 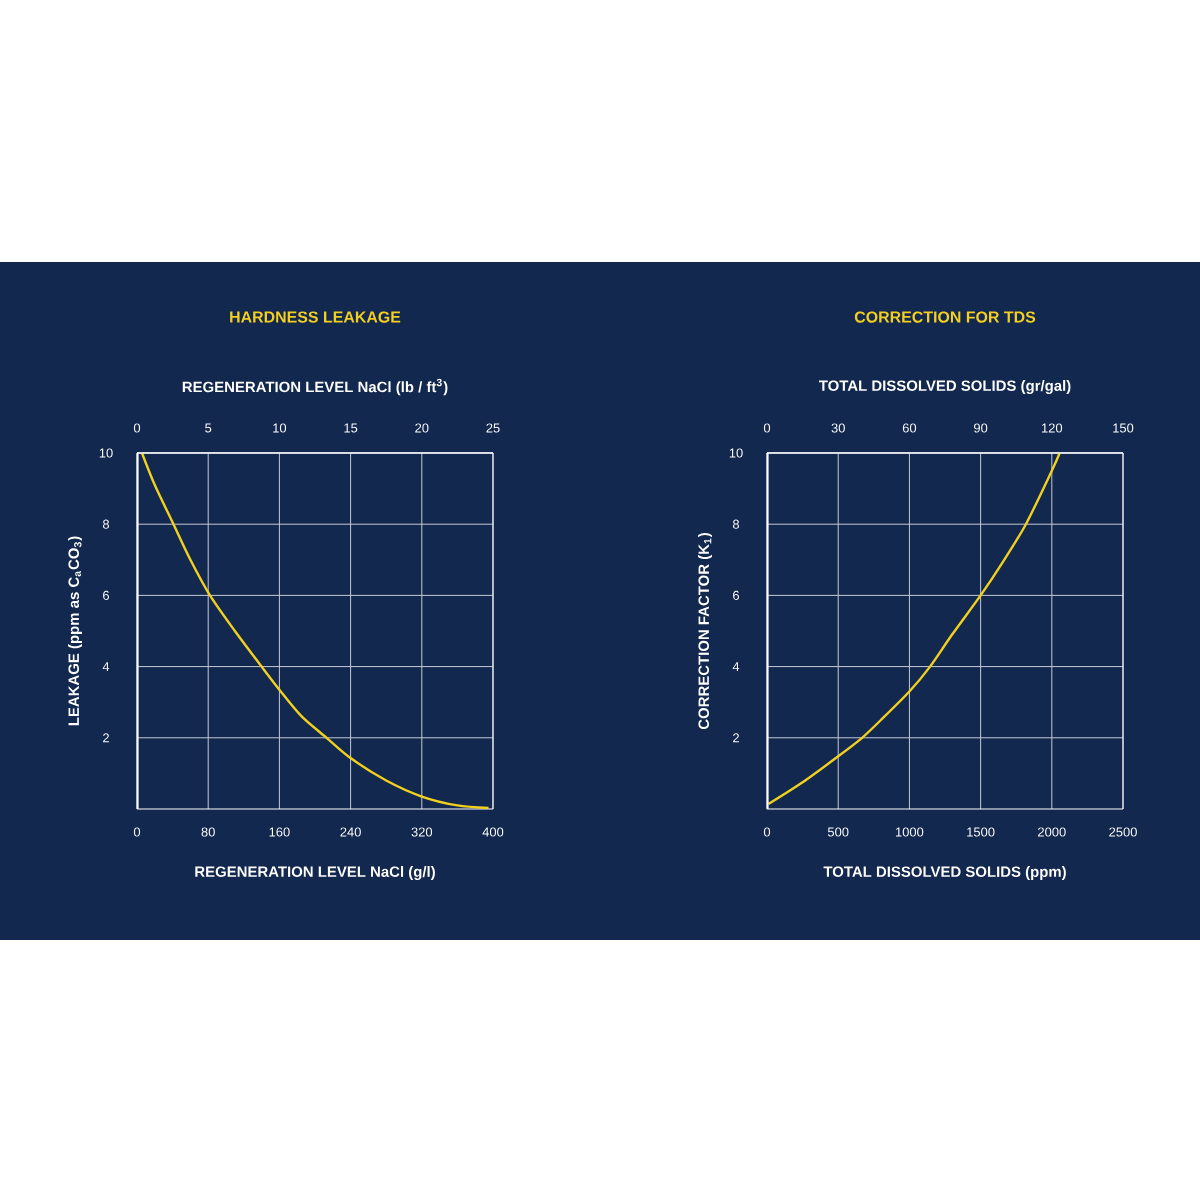 What do you see at coordinates (981, 832) in the screenshot?
I see `x-tick-label: 1500` at bounding box center [981, 832].